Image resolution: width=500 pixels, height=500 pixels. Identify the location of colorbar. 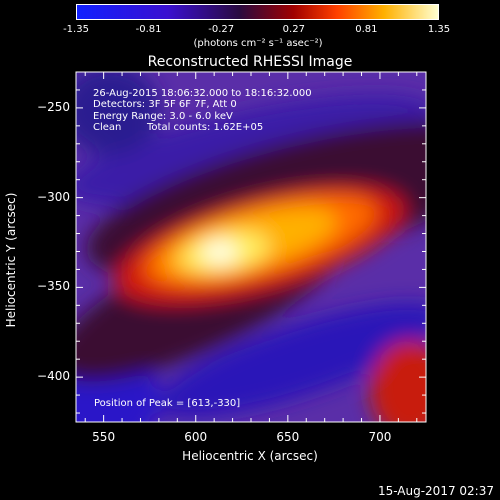
(257, 12).